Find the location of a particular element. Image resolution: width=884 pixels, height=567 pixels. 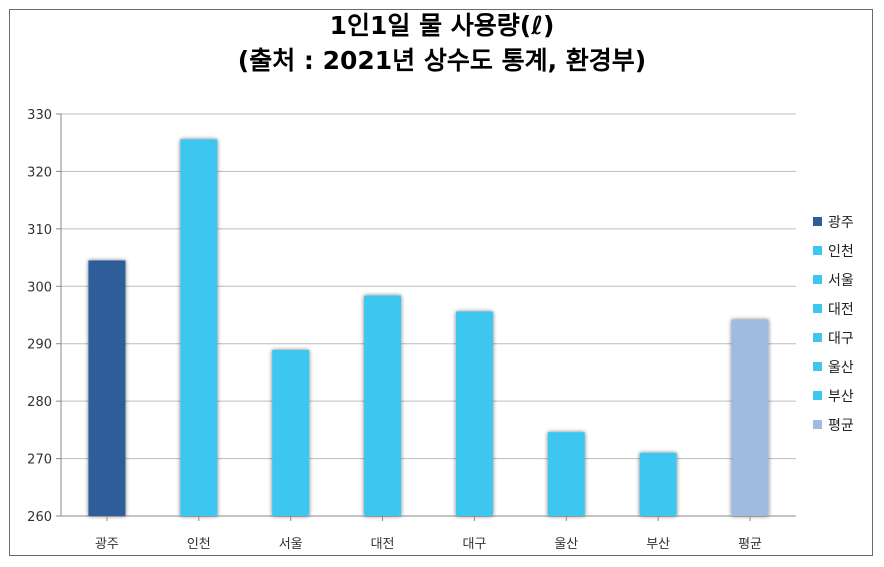

bar-울산 is located at coordinates (566, 474).